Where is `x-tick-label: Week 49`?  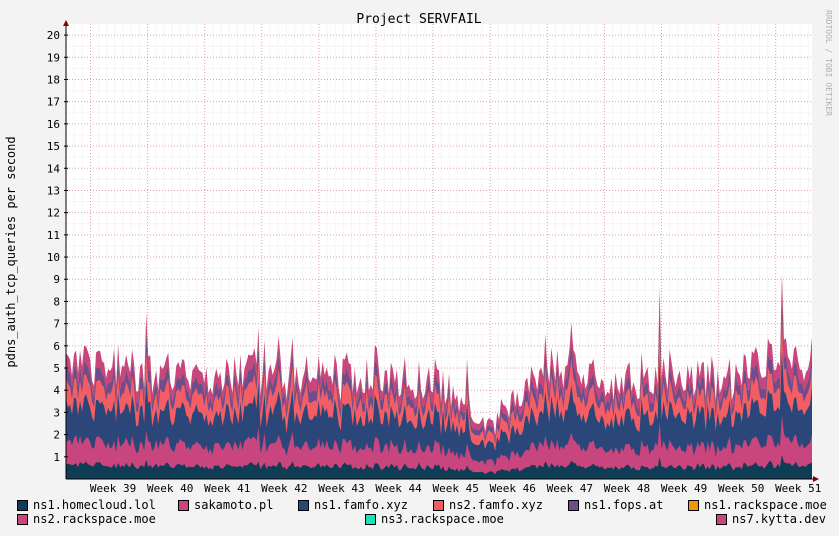 x-tick-label: Week 49 is located at coordinates (684, 488).